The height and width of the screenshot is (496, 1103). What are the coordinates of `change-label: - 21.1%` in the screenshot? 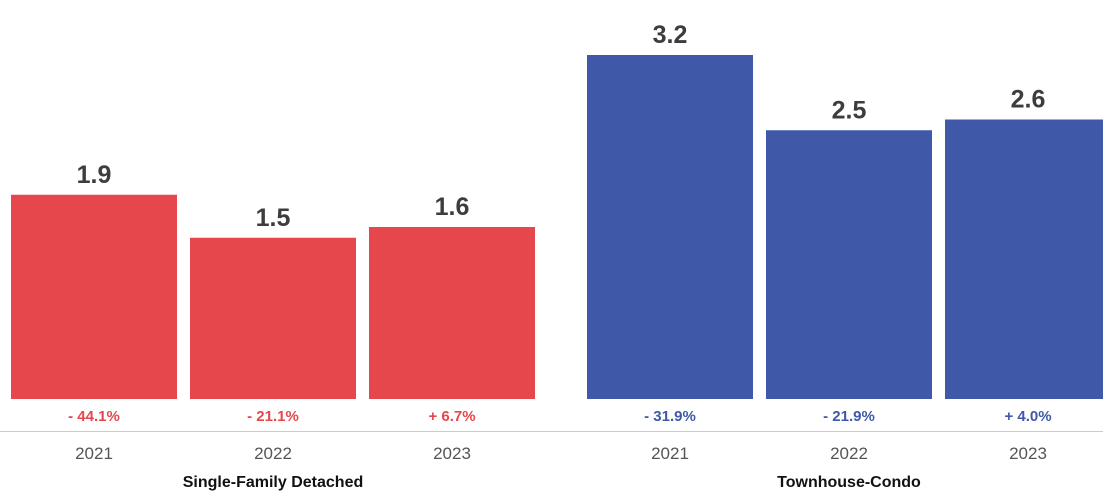 It's located at (273, 416).